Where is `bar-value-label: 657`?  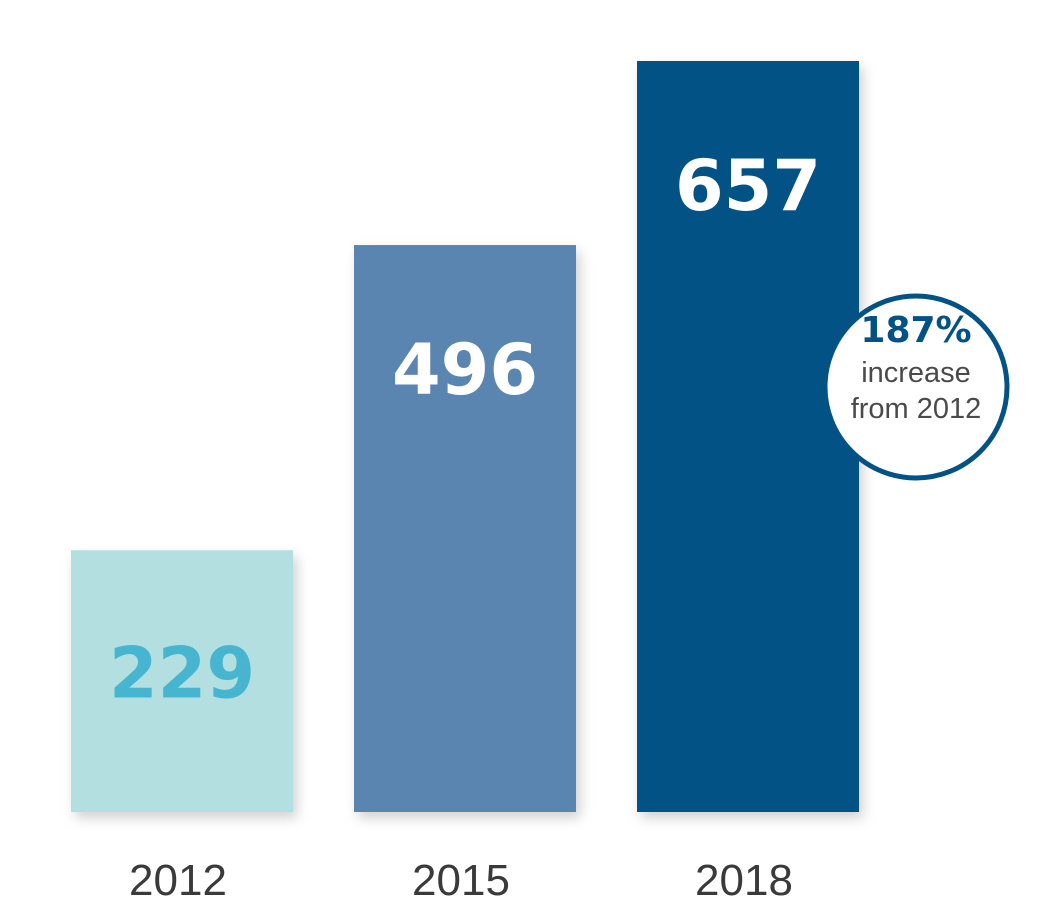 bar-value-label: 657 is located at coordinates (748, 186).